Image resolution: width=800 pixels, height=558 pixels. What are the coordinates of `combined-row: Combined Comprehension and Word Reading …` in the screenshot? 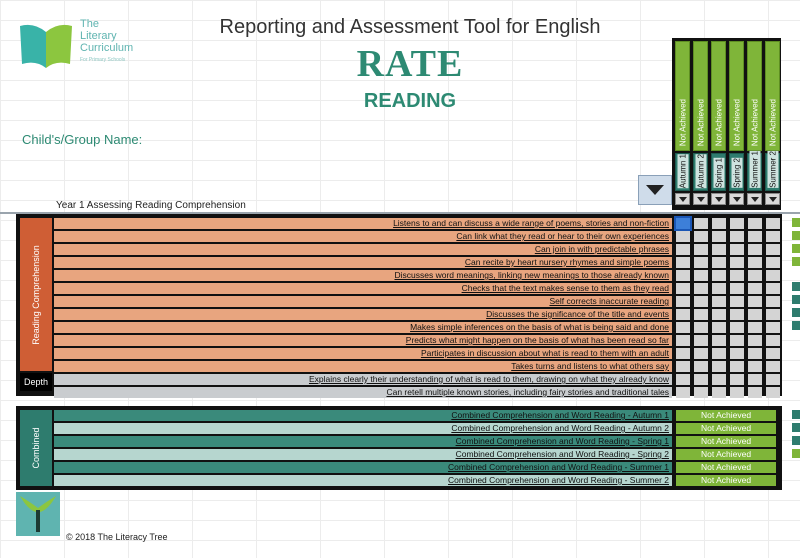 It's located at (363, 467).